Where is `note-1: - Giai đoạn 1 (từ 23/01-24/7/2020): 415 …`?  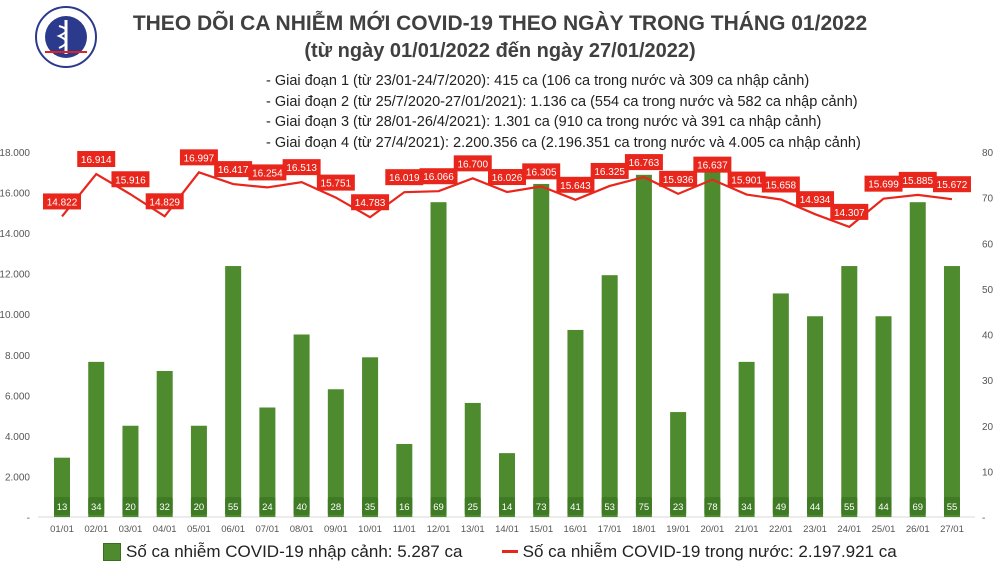 note-1: - Giai đoạn 1 (từ 23/01-24/7/2020): 415 … is located at coordinates (538, 81).